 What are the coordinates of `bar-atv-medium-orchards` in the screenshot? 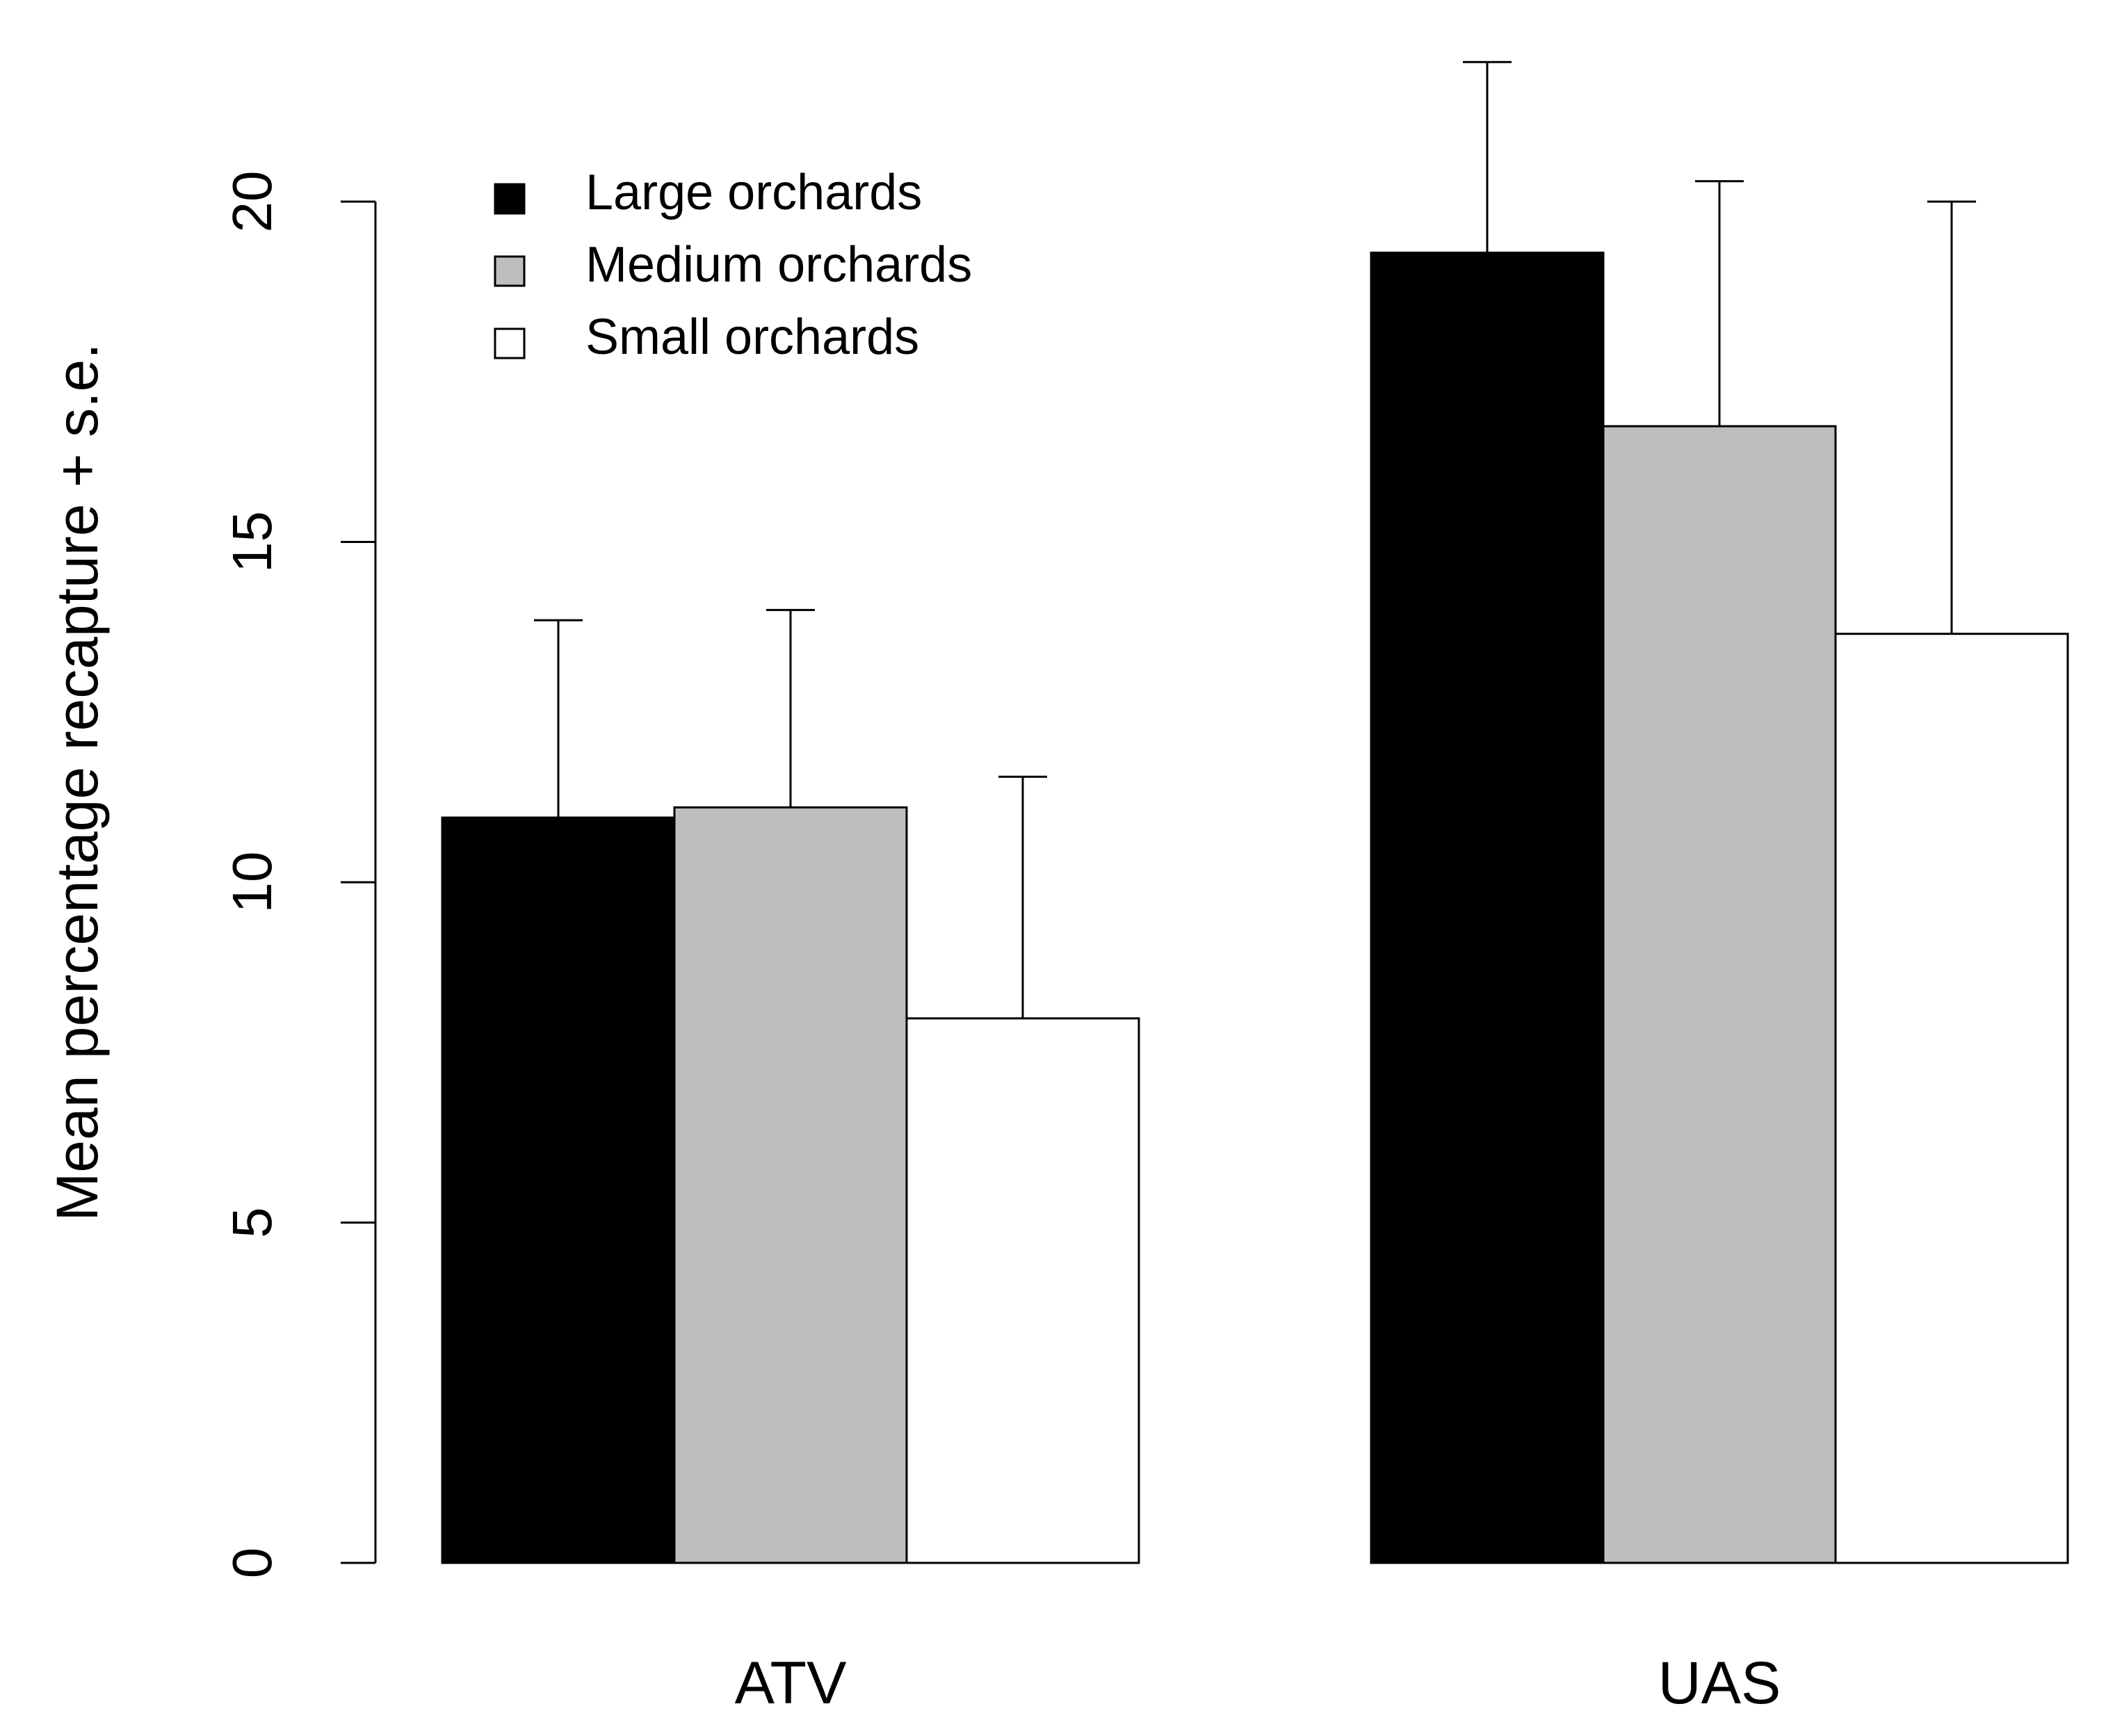 It's located at (790, 1185).